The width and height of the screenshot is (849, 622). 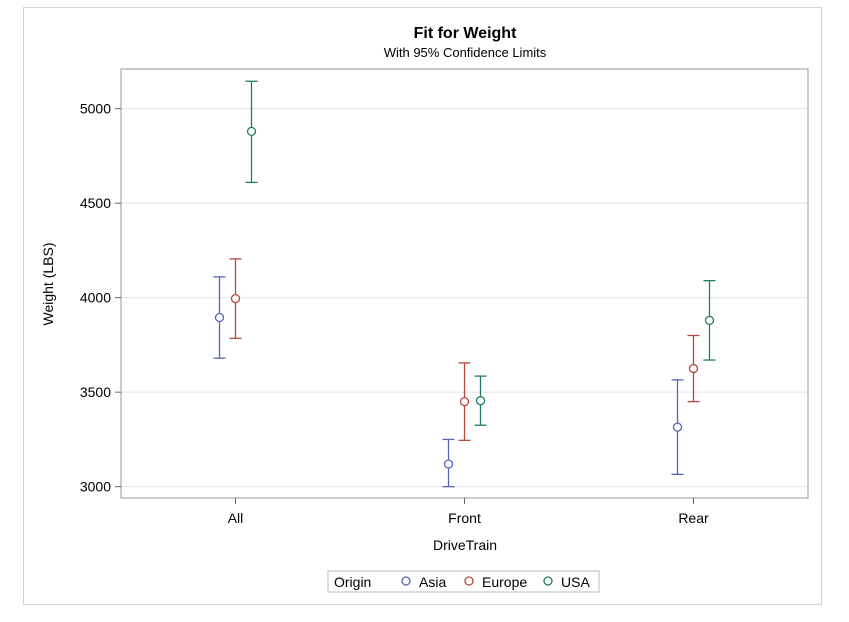 What do you see at coordinates (693, 518) in the screenshot?
I see `x-tick-label: Rear` at bounding box center [693, 518].